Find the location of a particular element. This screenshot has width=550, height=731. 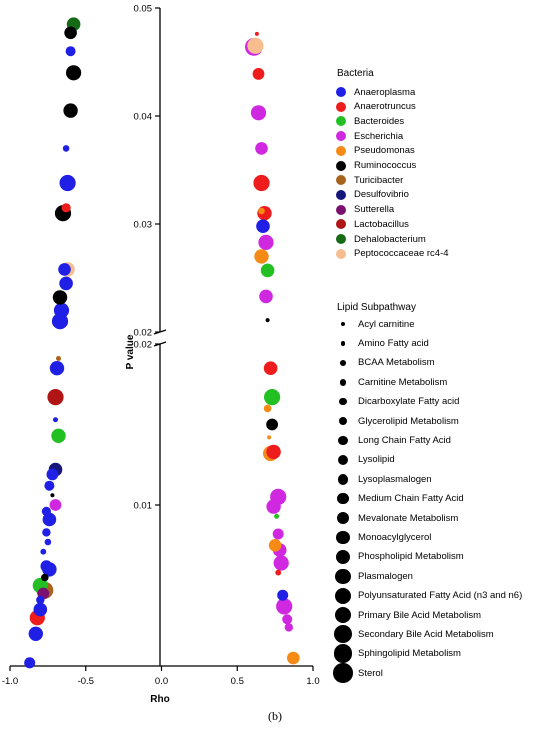

x-tick-label-0: -1.0 is located at coordinates (10, 681).